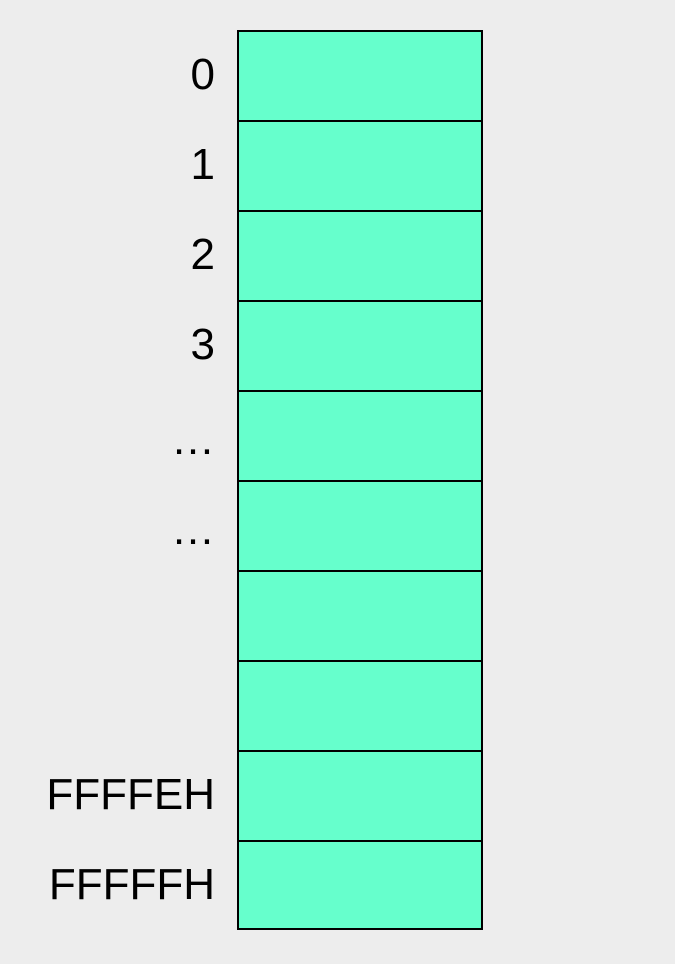 Image resolution: width=675 pixels, height=964 pixels. I want to click on memory-row: 0, so click(337, 76).